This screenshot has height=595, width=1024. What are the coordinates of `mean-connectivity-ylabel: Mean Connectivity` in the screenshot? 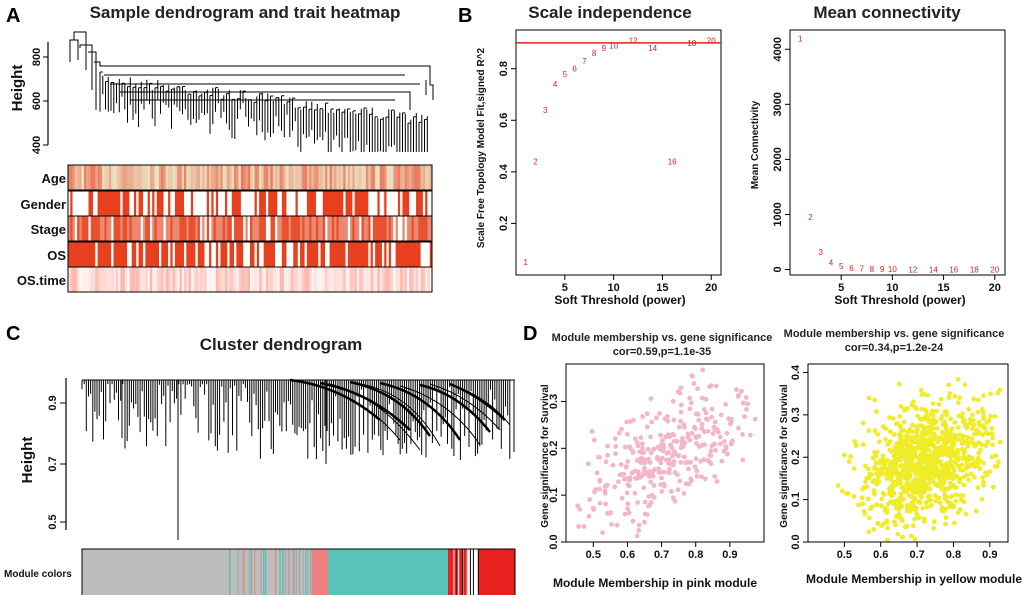 It's located at (755, 144).